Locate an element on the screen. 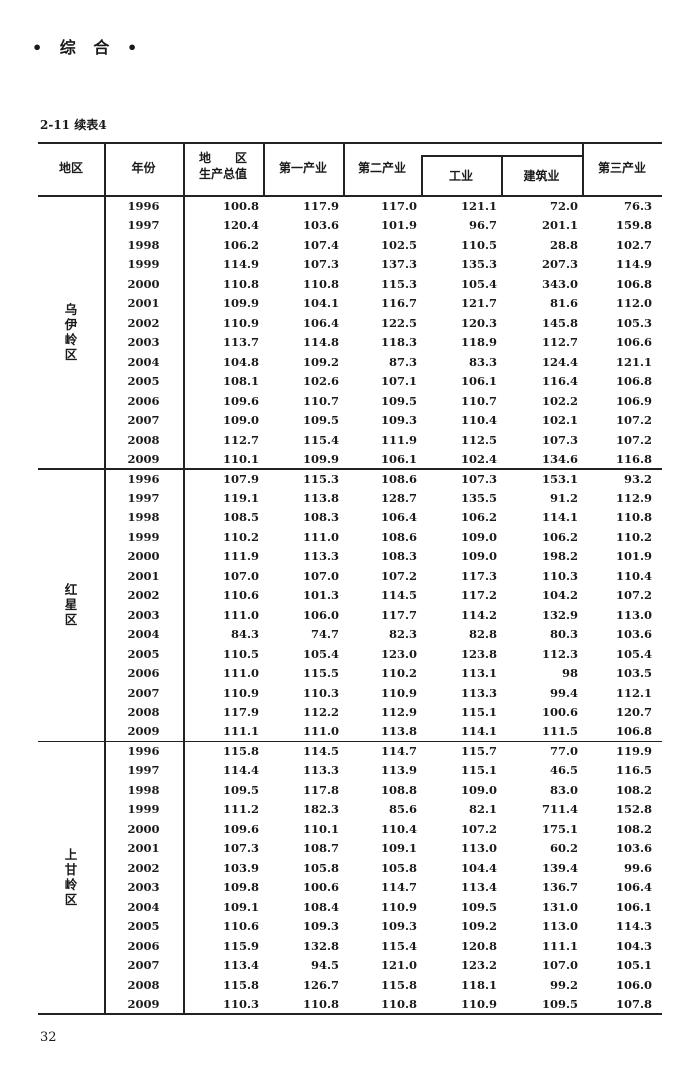 The image size is (692, 1072). value-cell: 116.4 is located at coordinates (559, 381).